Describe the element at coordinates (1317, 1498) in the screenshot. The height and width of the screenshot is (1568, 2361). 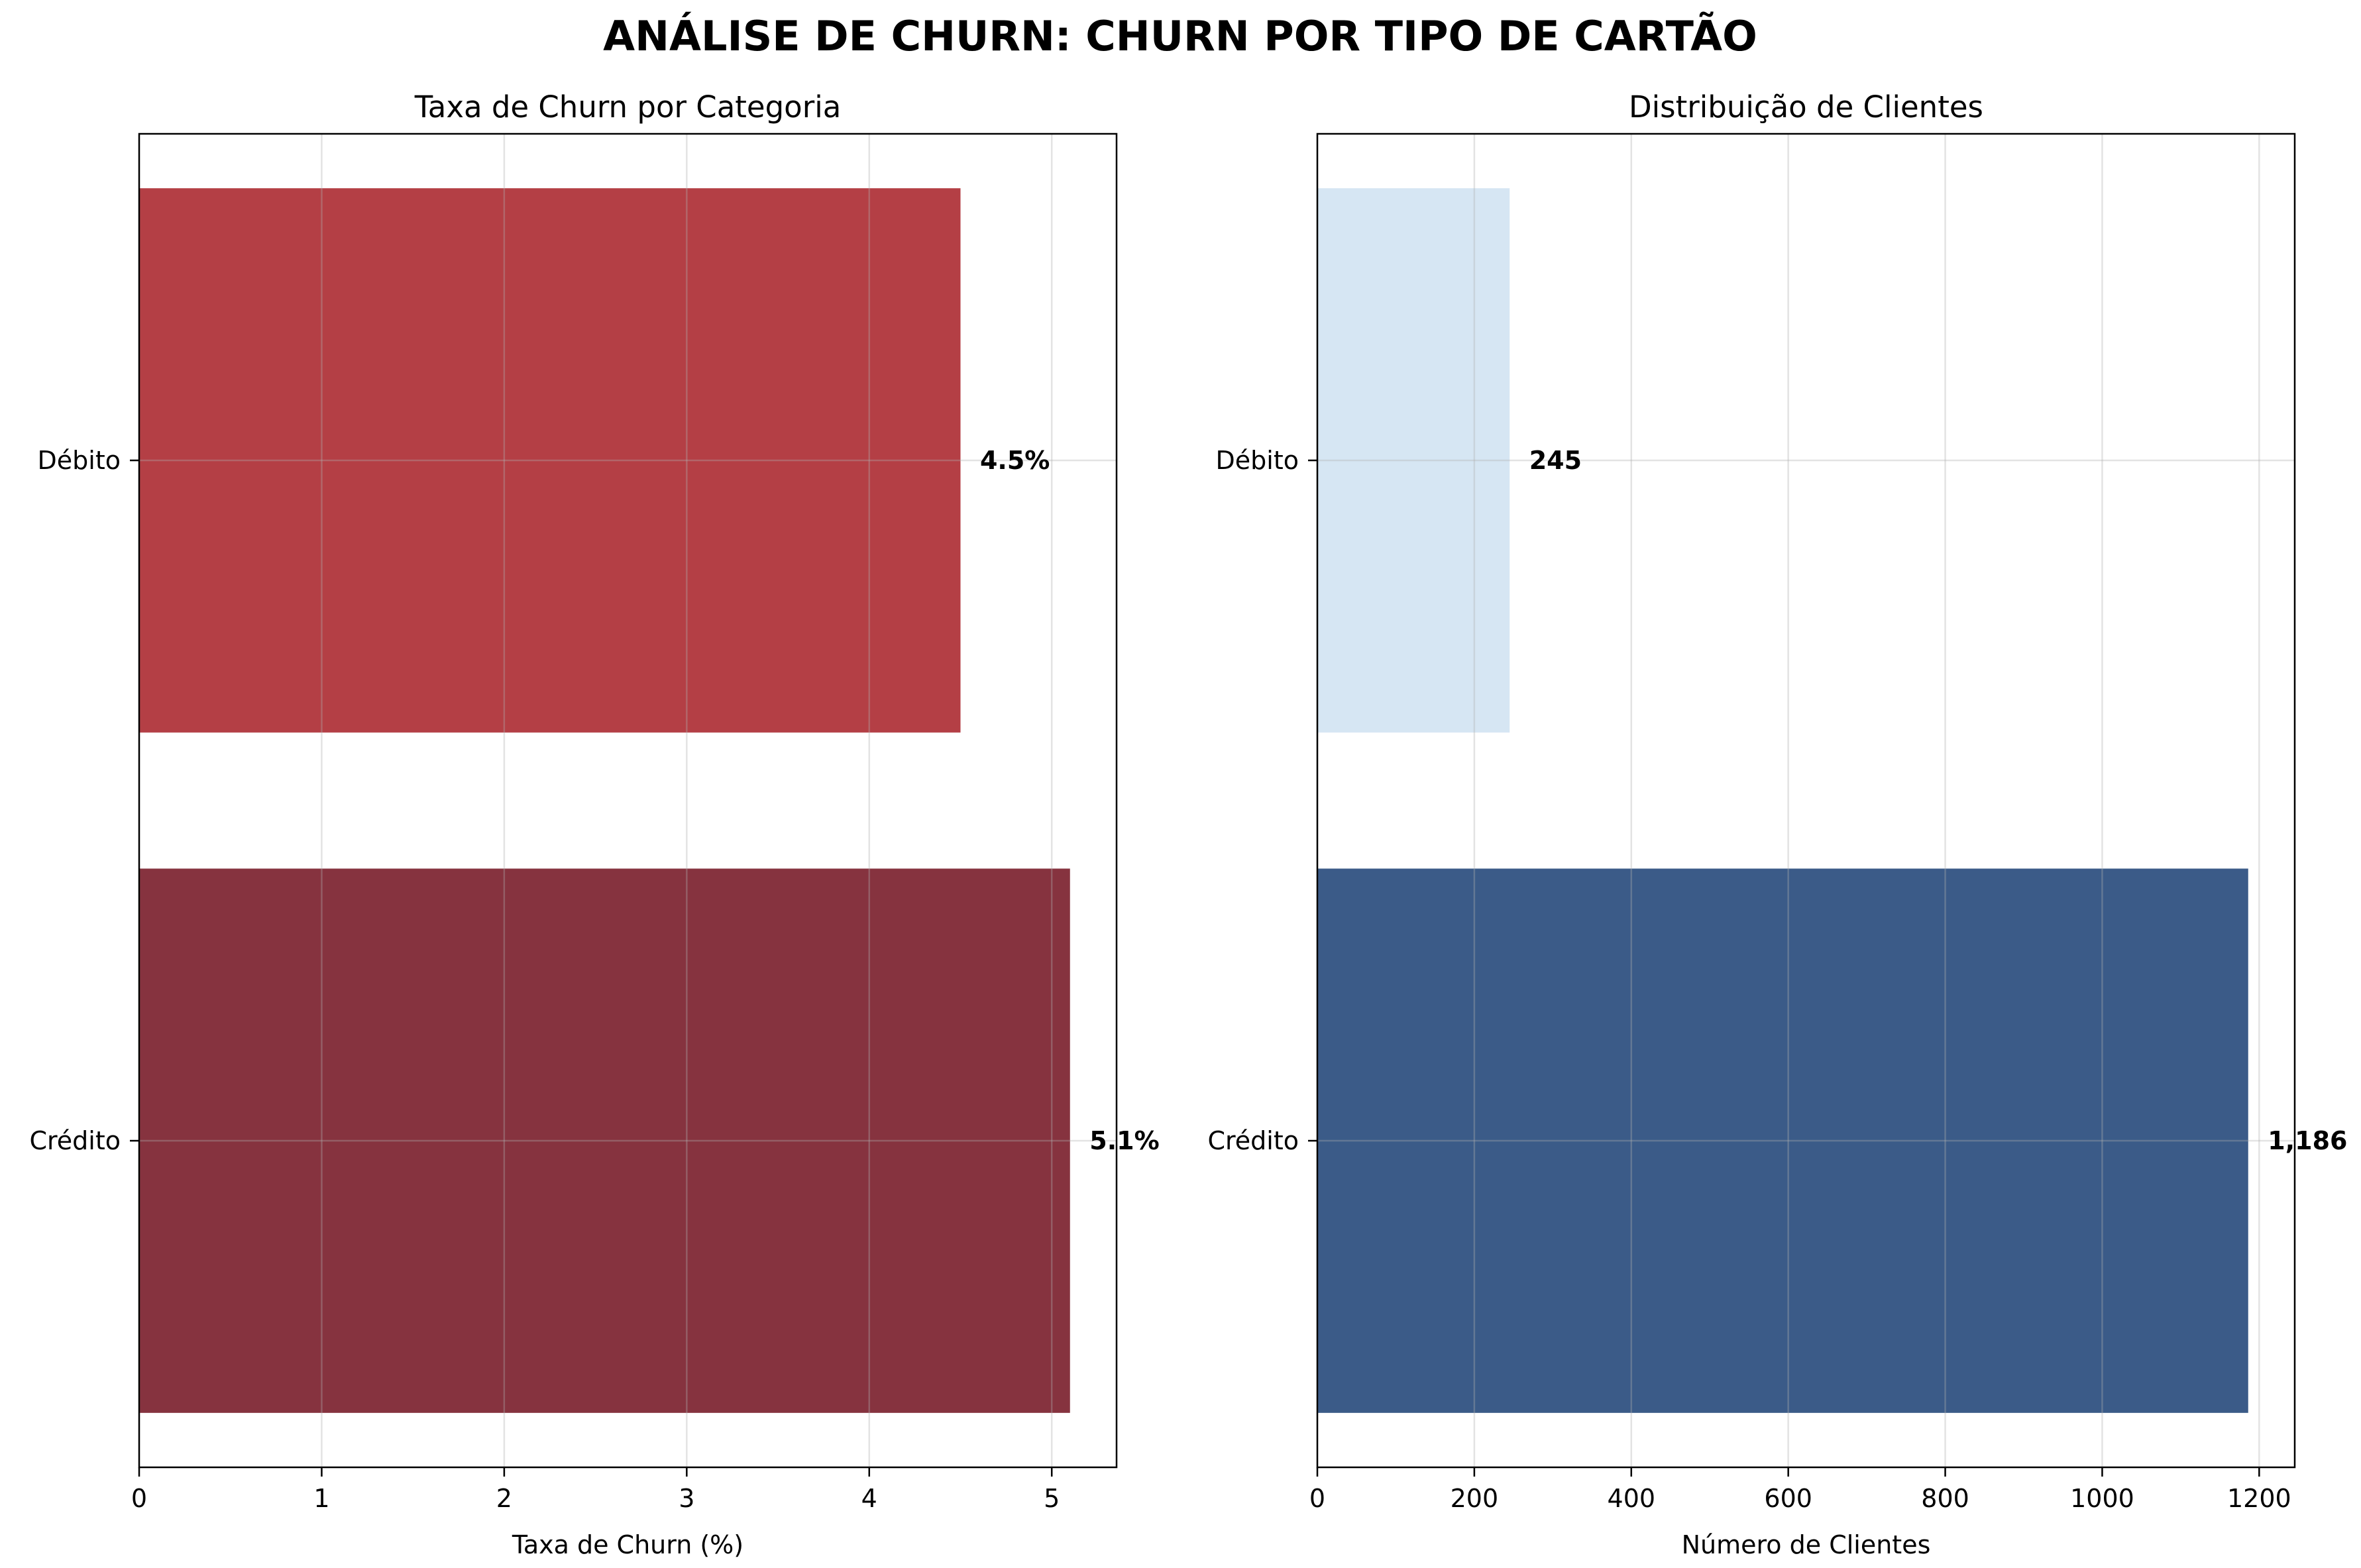
I see `customers-x-tick-label: 0` at that location.